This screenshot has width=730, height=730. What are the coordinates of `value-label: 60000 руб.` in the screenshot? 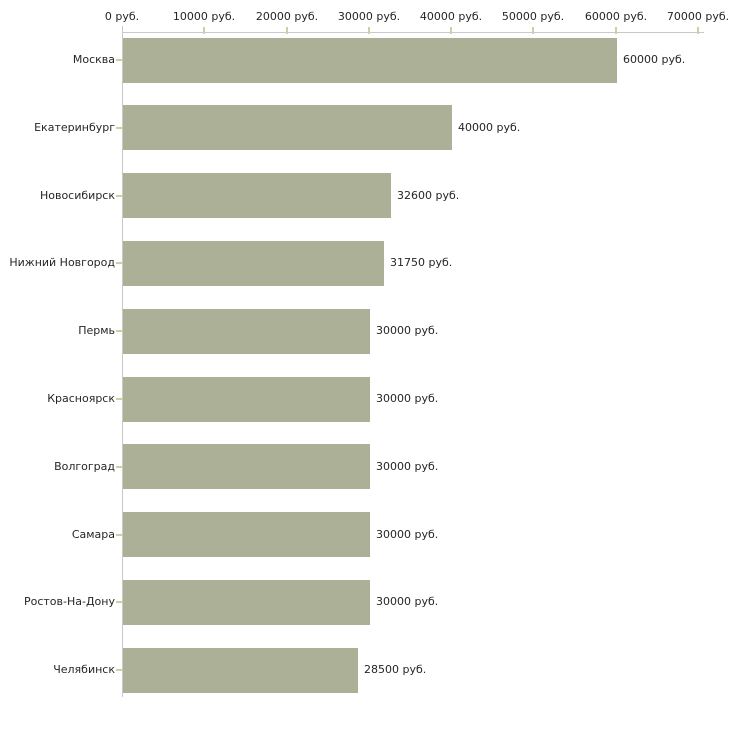 It's located at (654, 59).